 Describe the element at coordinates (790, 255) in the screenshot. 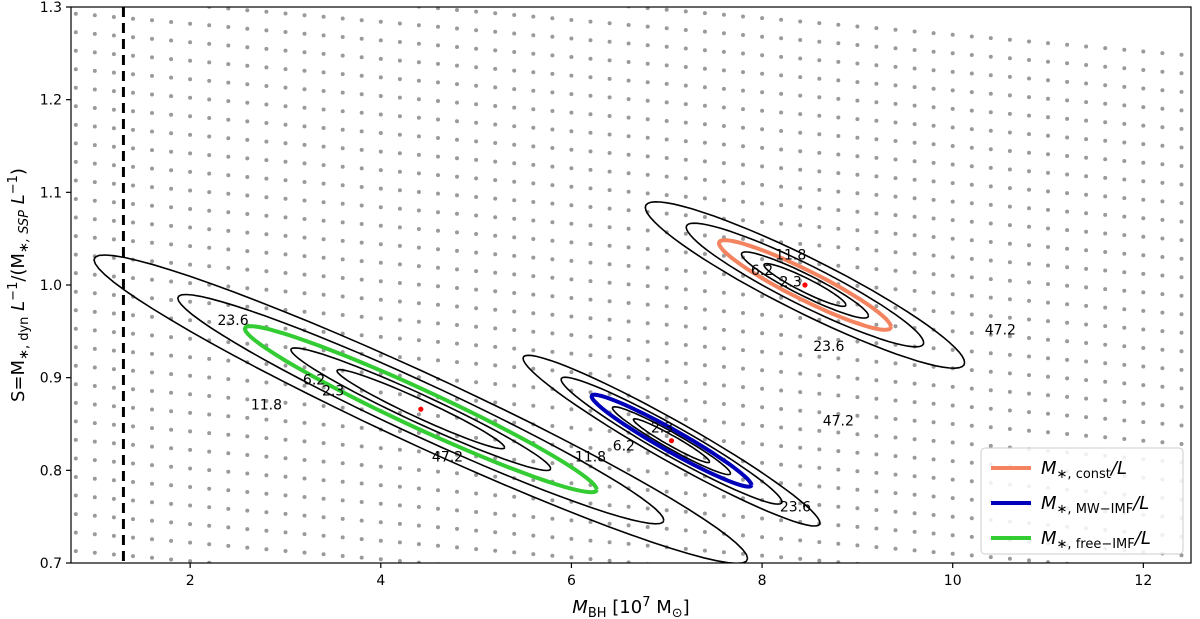

I see `contour-level-label: 11.8` at that location.